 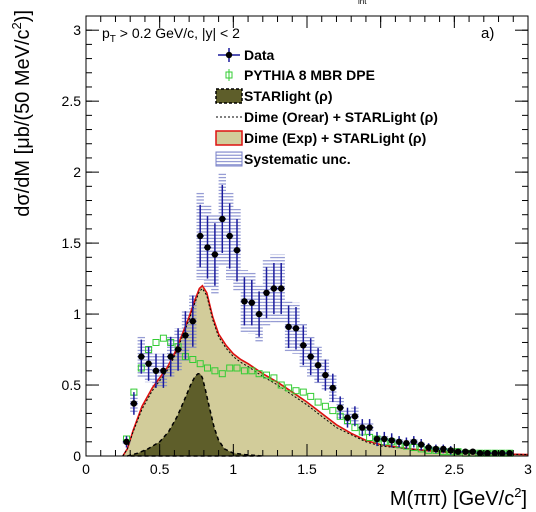 What do you see at coordinates (72, 101) in the screenshot?
I see `y-tick-label: 2.5` at bounding box center [72, 101].